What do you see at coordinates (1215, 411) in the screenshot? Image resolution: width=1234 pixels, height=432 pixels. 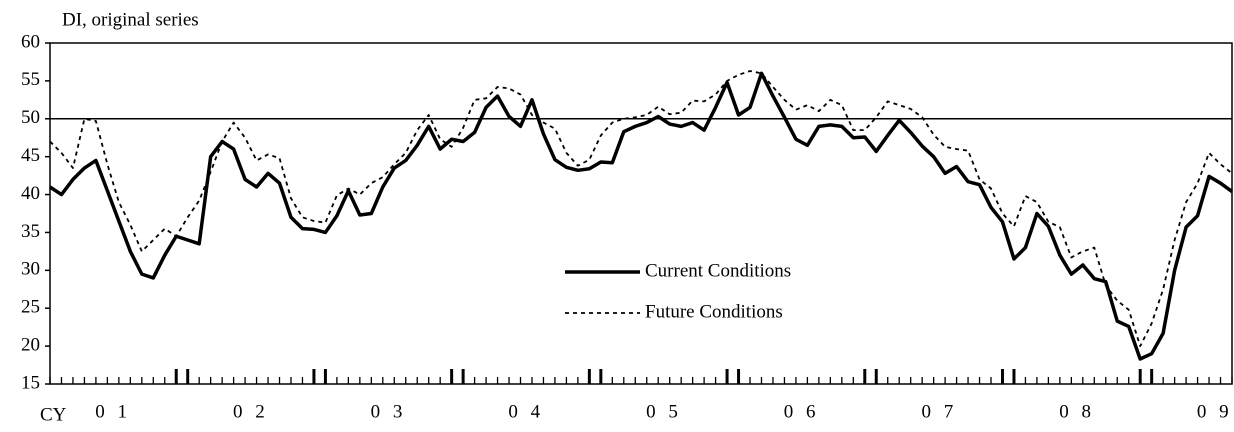 I see `x-tick-label: 0 9` at bounding box center [1215, 411].